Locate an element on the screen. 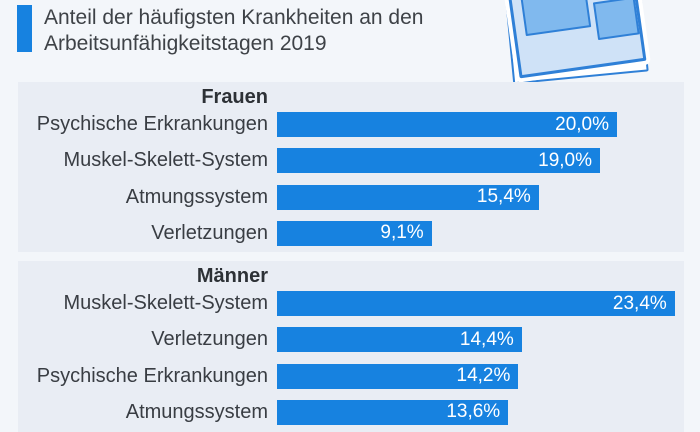 This screenshot has height=432, width=700. bar-frauen-muskel-skelett-system: 19,0% is located at coordinates (438, 161).